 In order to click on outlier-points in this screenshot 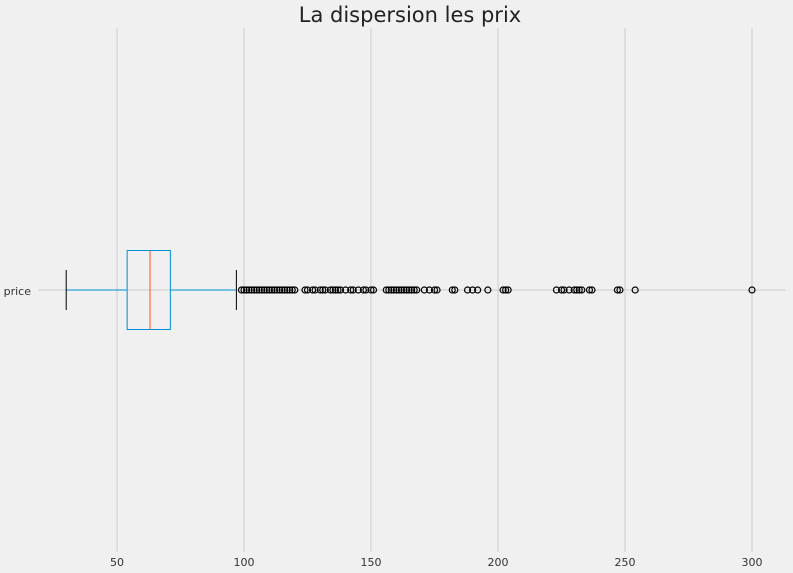, I will do `click(496, 290)`.